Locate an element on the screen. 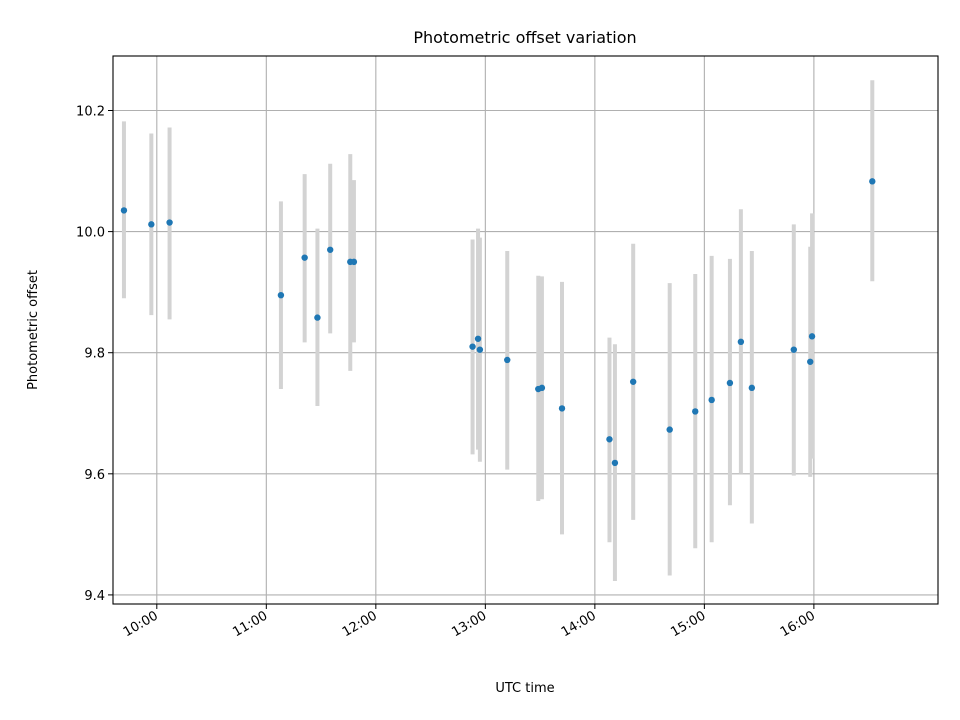 The image size is (960, 720). chart-title: Photometric offset variation is located at coordinates (524, 37).